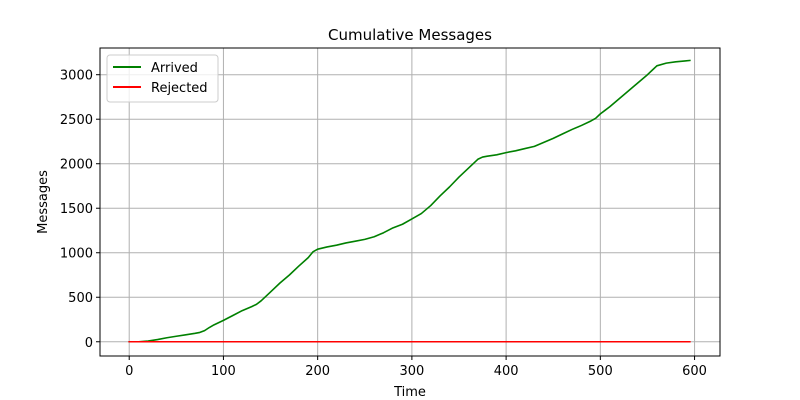 The height and width of the screenshot is (400, 800). I want to click on x-axis-ticks: 0 100 200 300 400 500 600, so click(416, 367).